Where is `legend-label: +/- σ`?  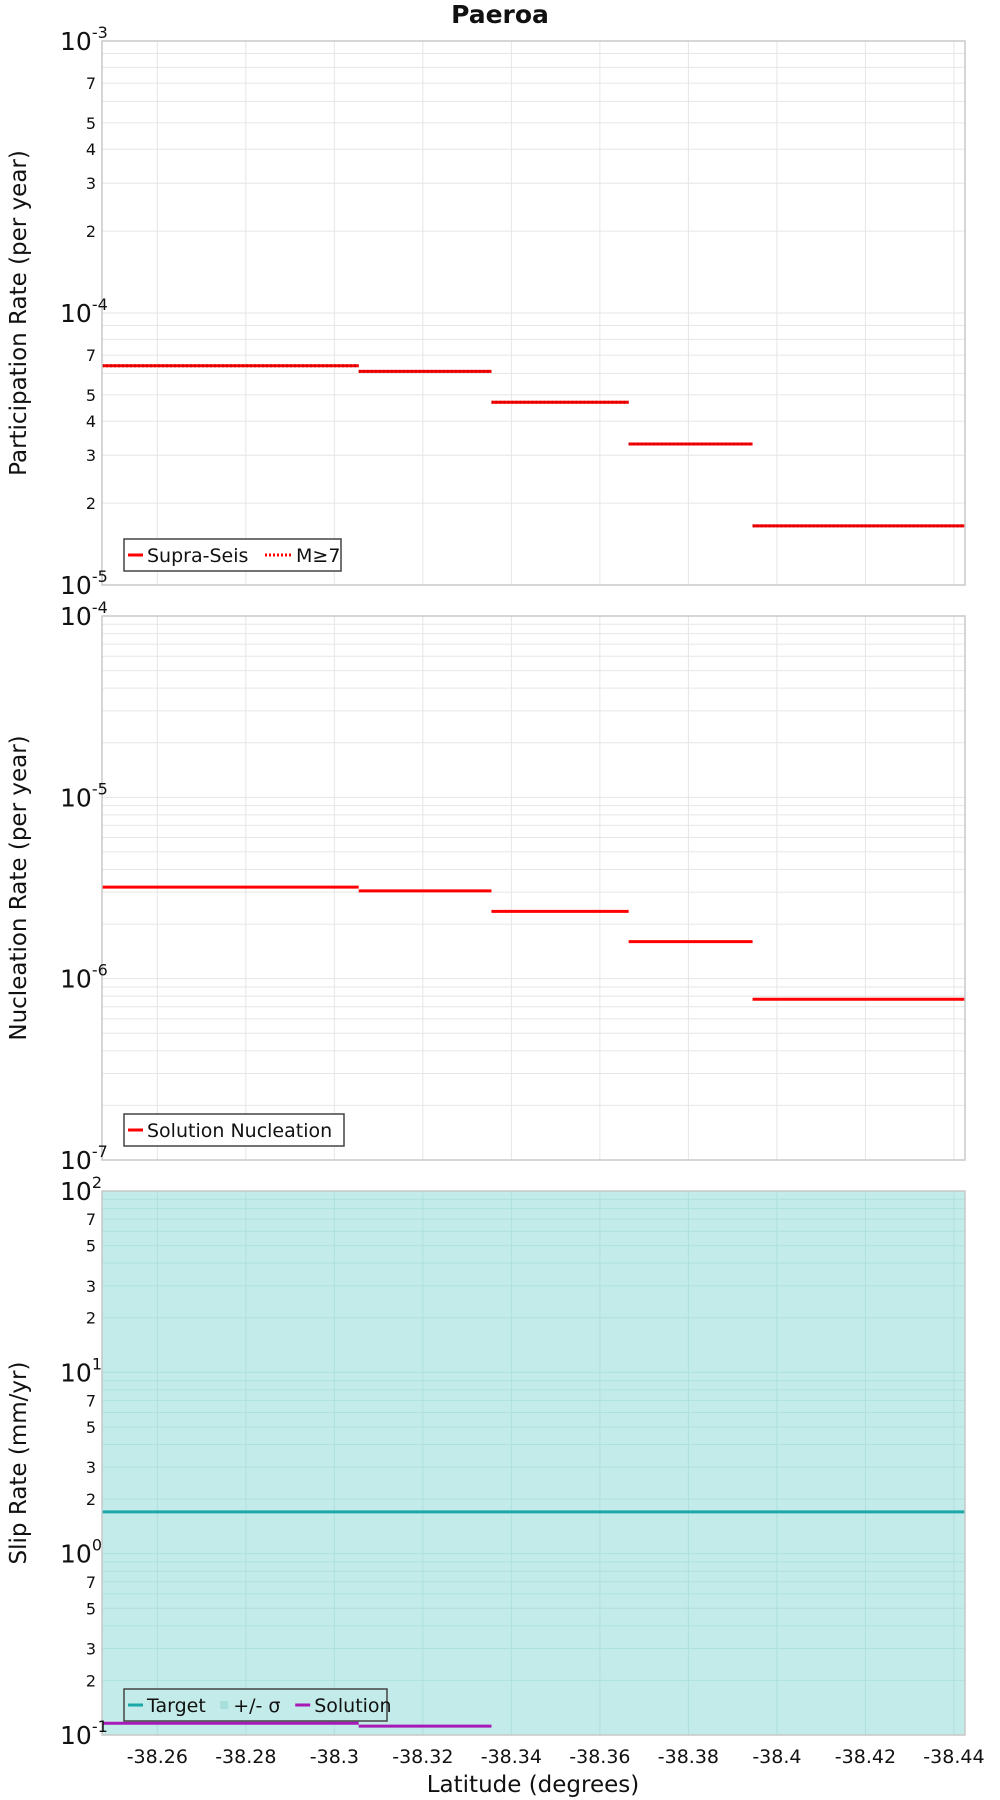
legend-label: +/- σ is located at coordinates (256, 1706).